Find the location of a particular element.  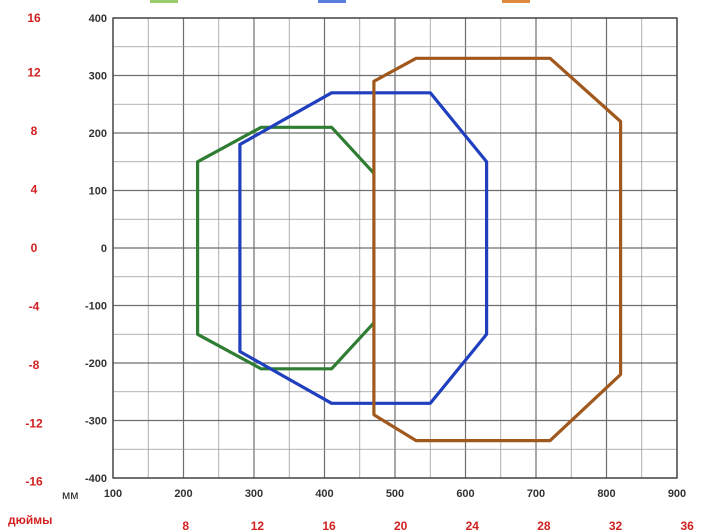

y-inch-tick-label: 16 is located at coordinates (34, 18).